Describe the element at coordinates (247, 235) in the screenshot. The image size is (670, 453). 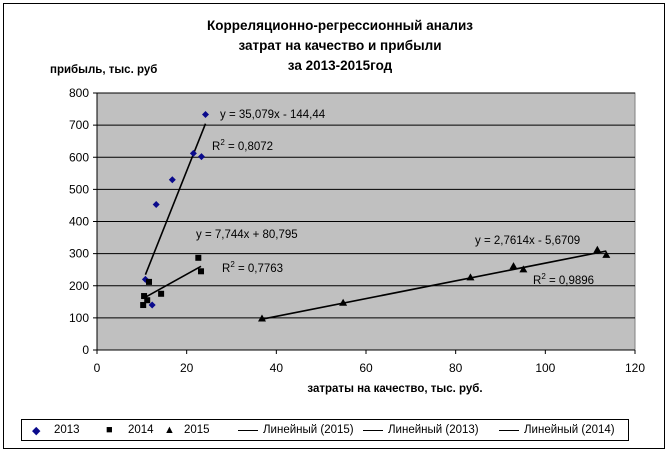
I see `trendline-equation: y = 7,744x + 80,795` at that location.